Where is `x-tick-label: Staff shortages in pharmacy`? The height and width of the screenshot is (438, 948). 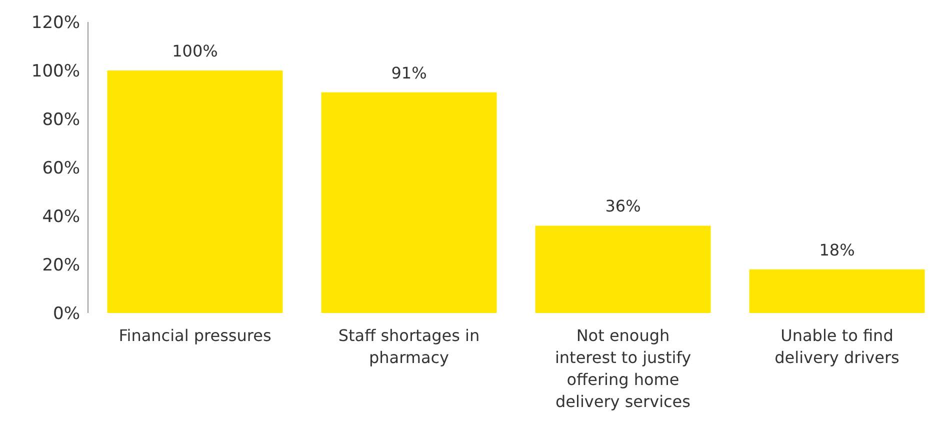 x-tick-label: Staff shortages in pharmacy is located at coordinates (409, 346).